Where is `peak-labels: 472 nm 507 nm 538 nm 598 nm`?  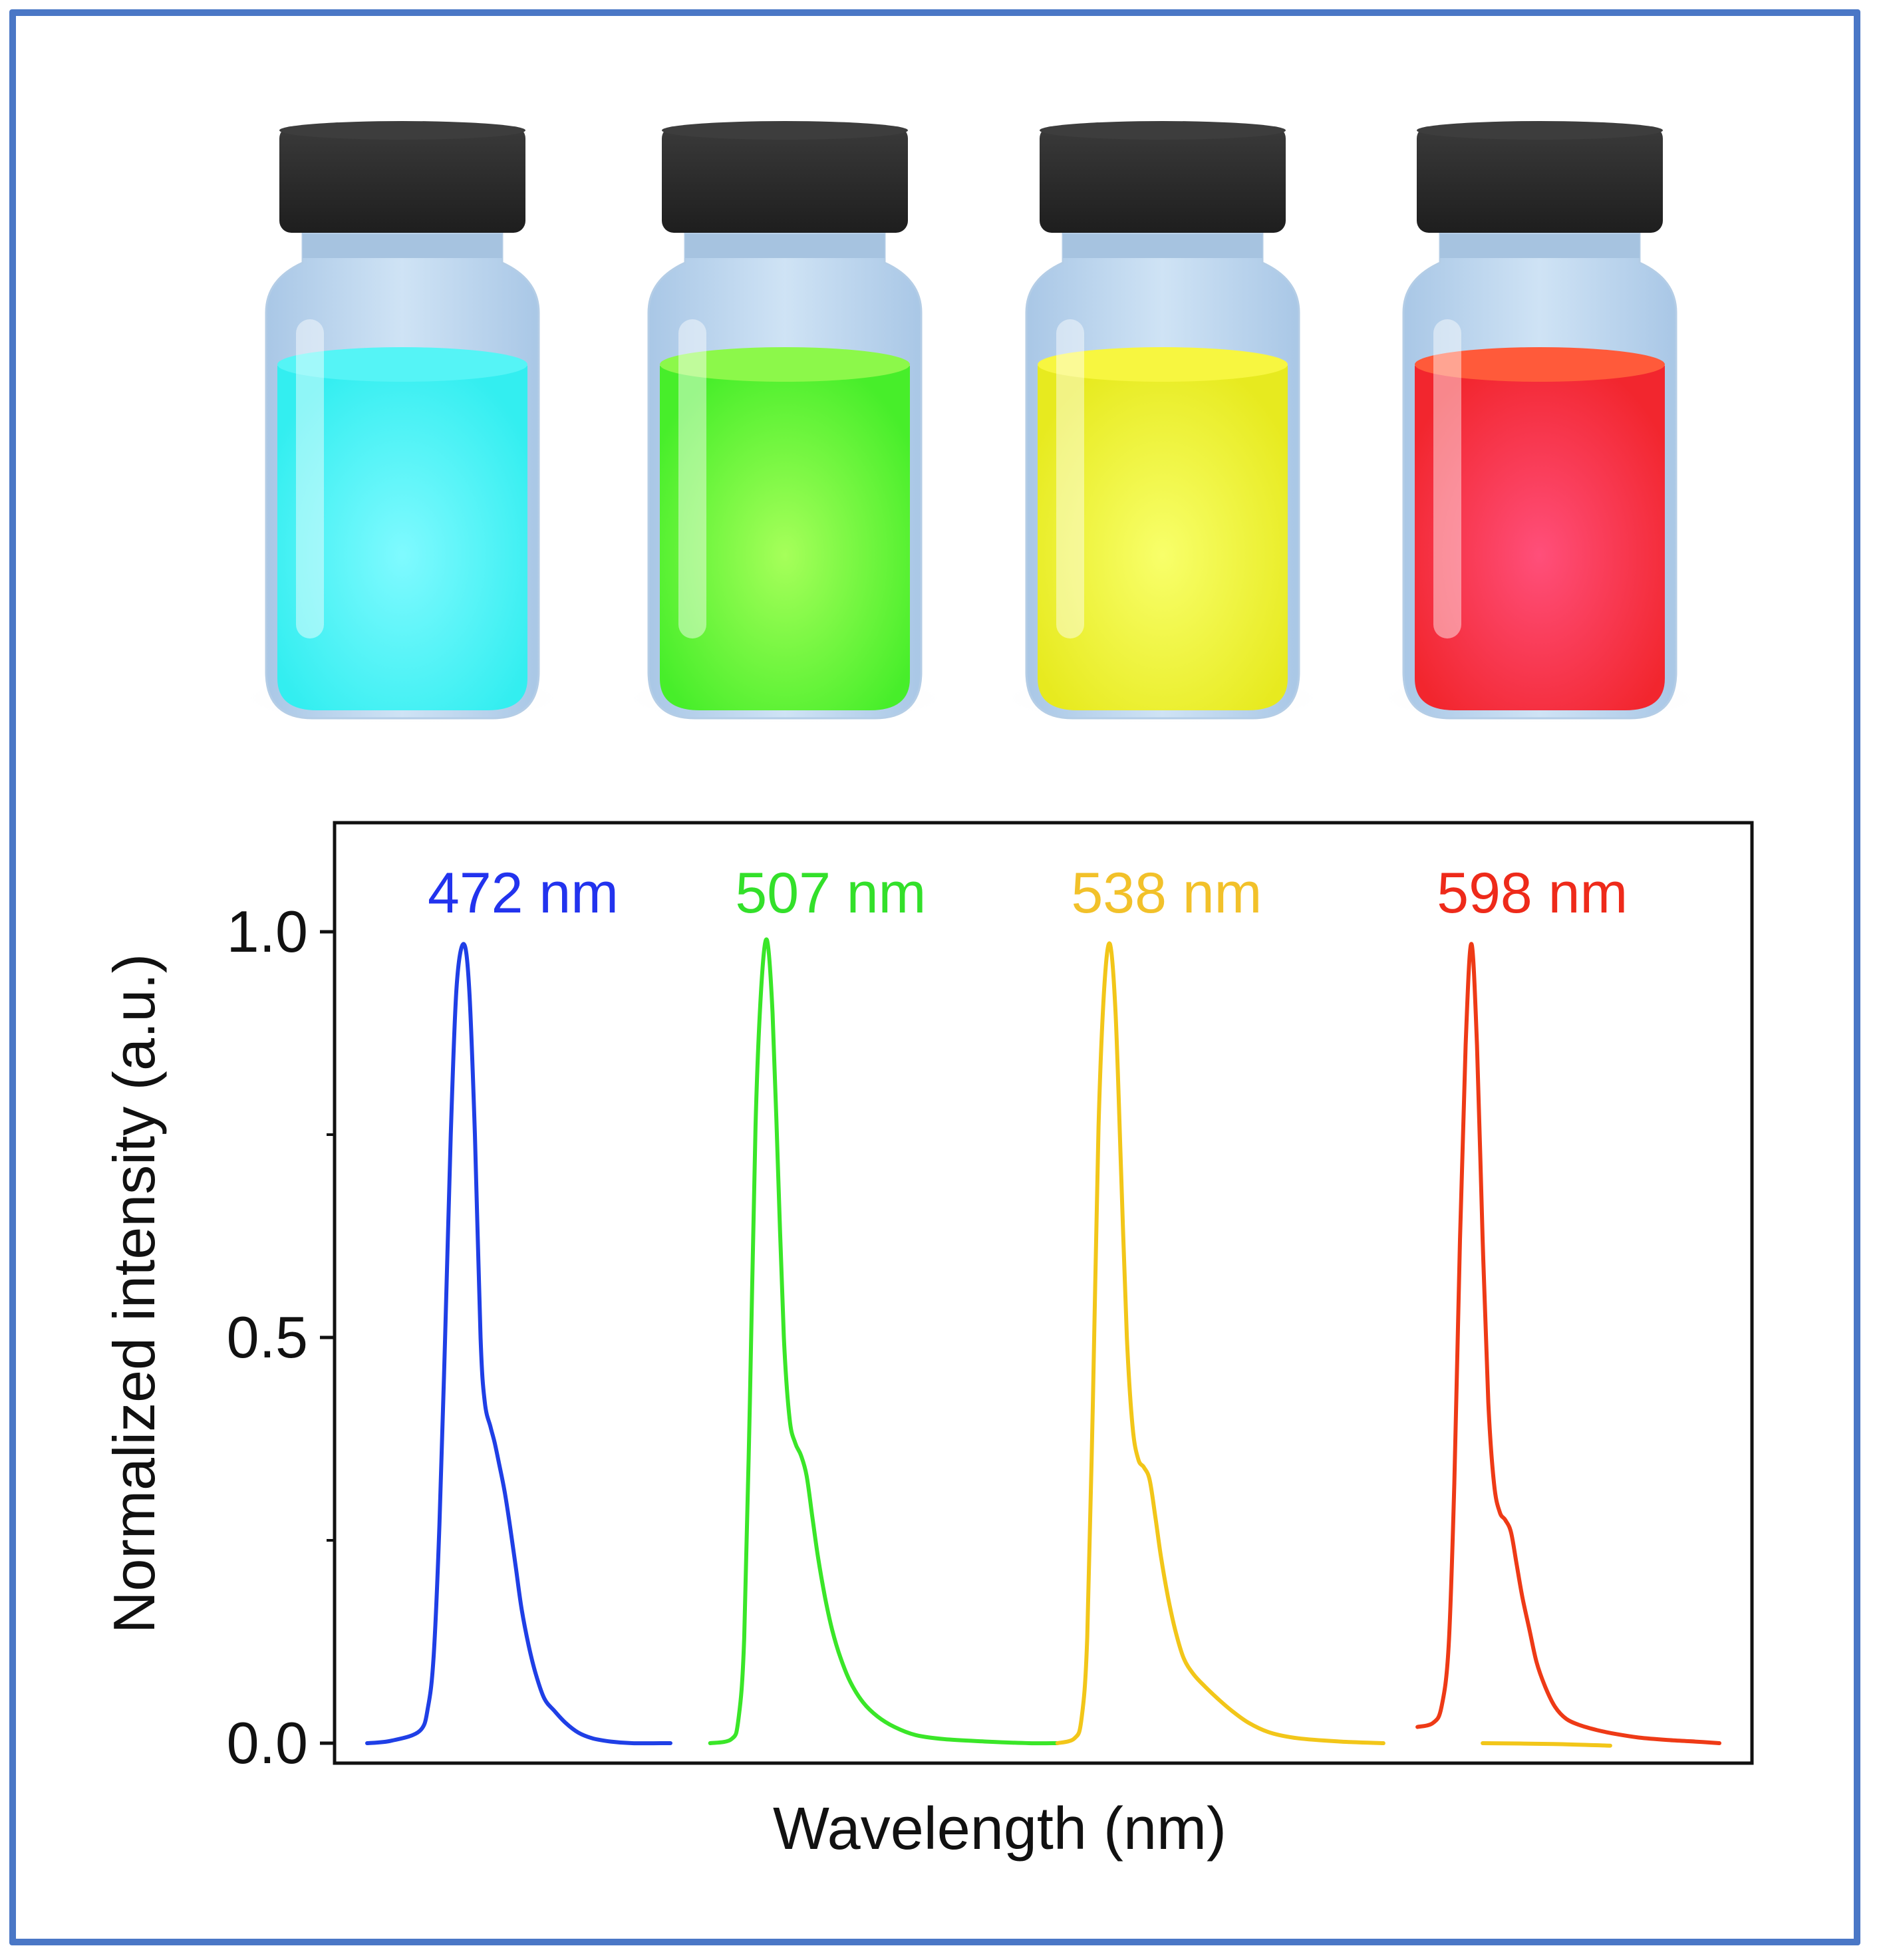
peak-labels: 472 nm 507 nm 538 nm 598 nm is located at coordinates (1028, 893).